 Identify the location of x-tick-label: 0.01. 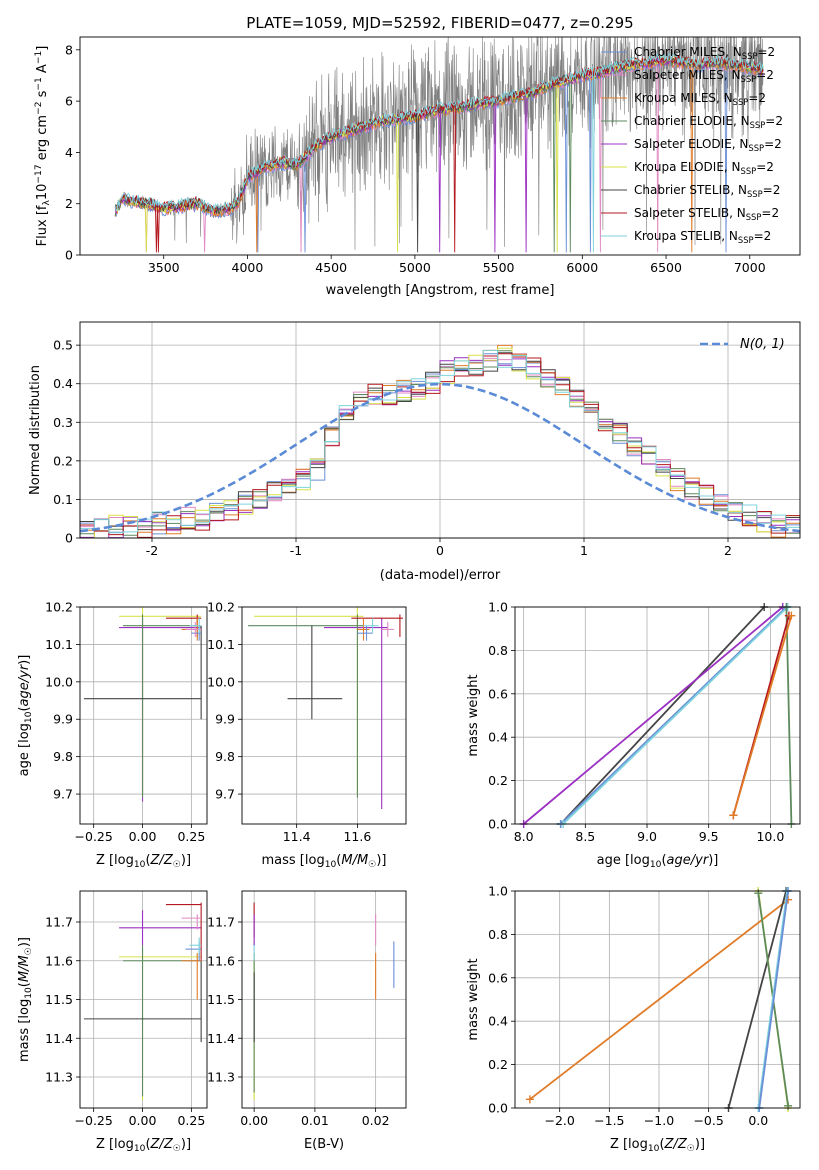
(315, 1120).